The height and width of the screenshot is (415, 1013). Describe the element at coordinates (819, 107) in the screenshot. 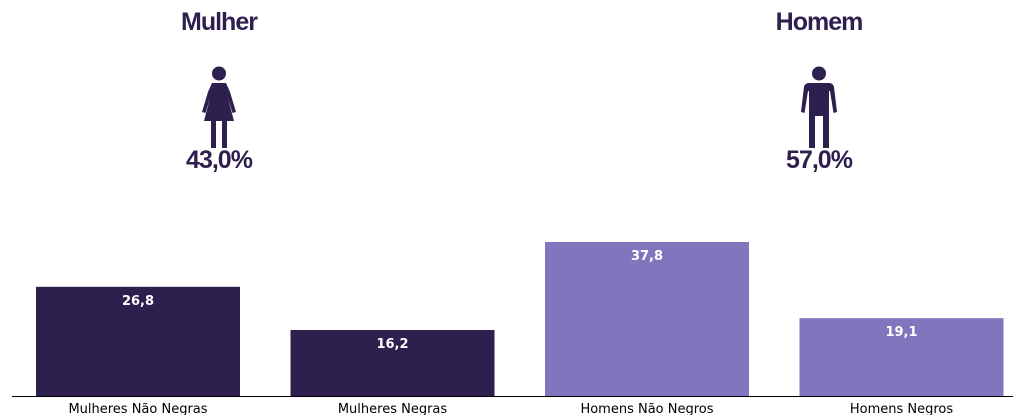

I see `male-person-icon` at that location.